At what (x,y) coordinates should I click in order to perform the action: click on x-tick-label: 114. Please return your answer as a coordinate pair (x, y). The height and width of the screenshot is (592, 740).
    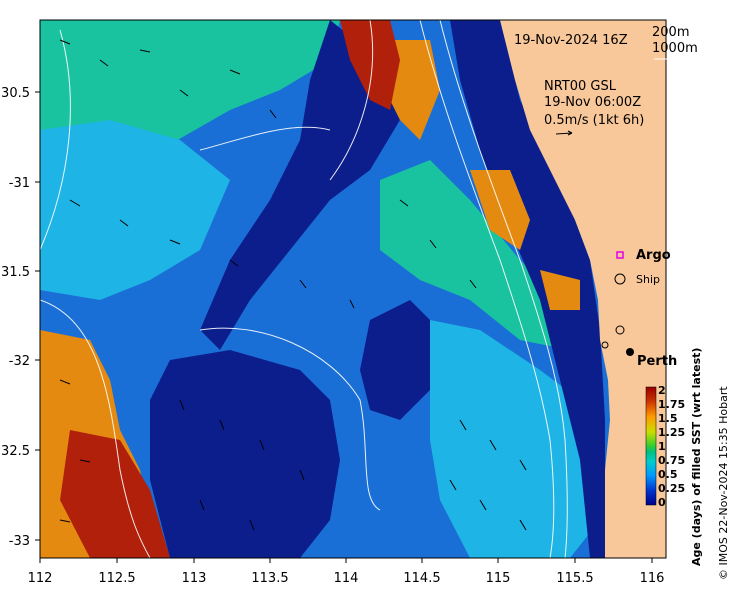
    Looking at the image, I should click on (346, 578).